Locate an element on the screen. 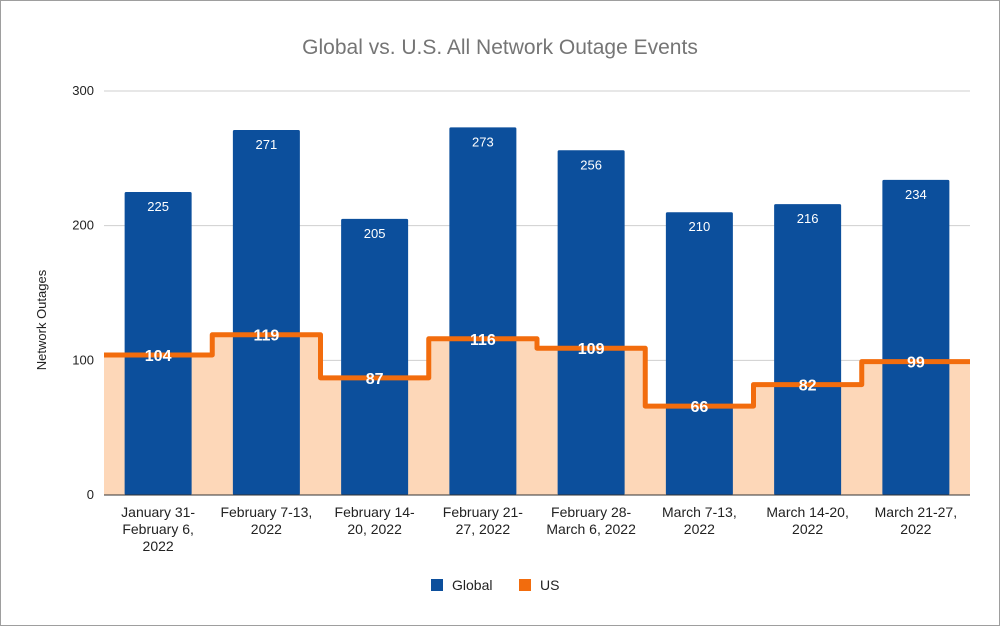 The width and height of the screenshot is (1000, 626). x-tick-label-1: February 7-13, 2022 is located at coordinates (266, 520).